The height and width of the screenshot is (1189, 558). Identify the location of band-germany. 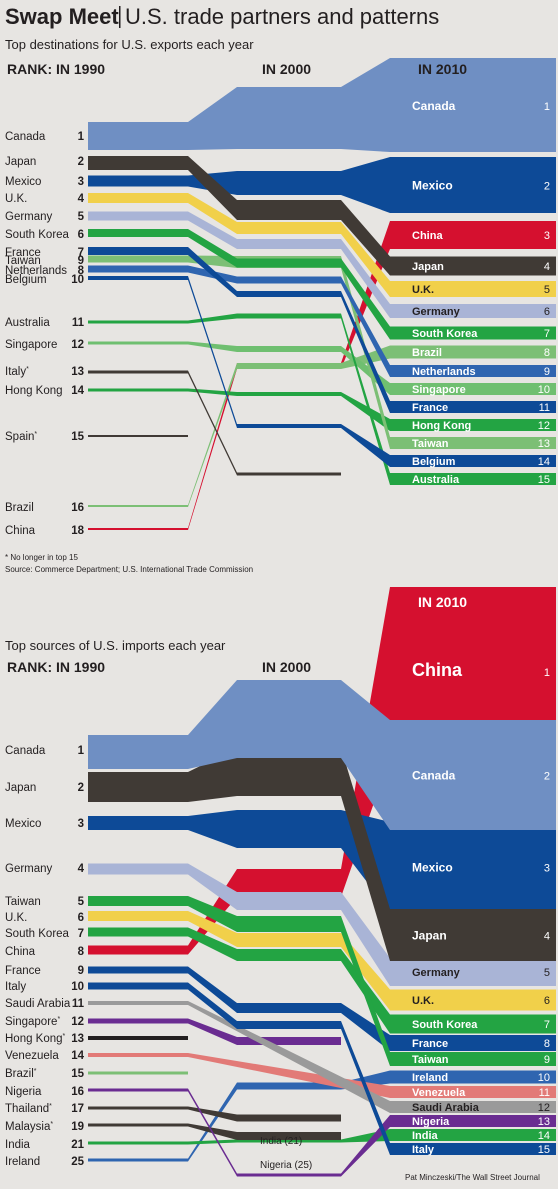
(322, 924).